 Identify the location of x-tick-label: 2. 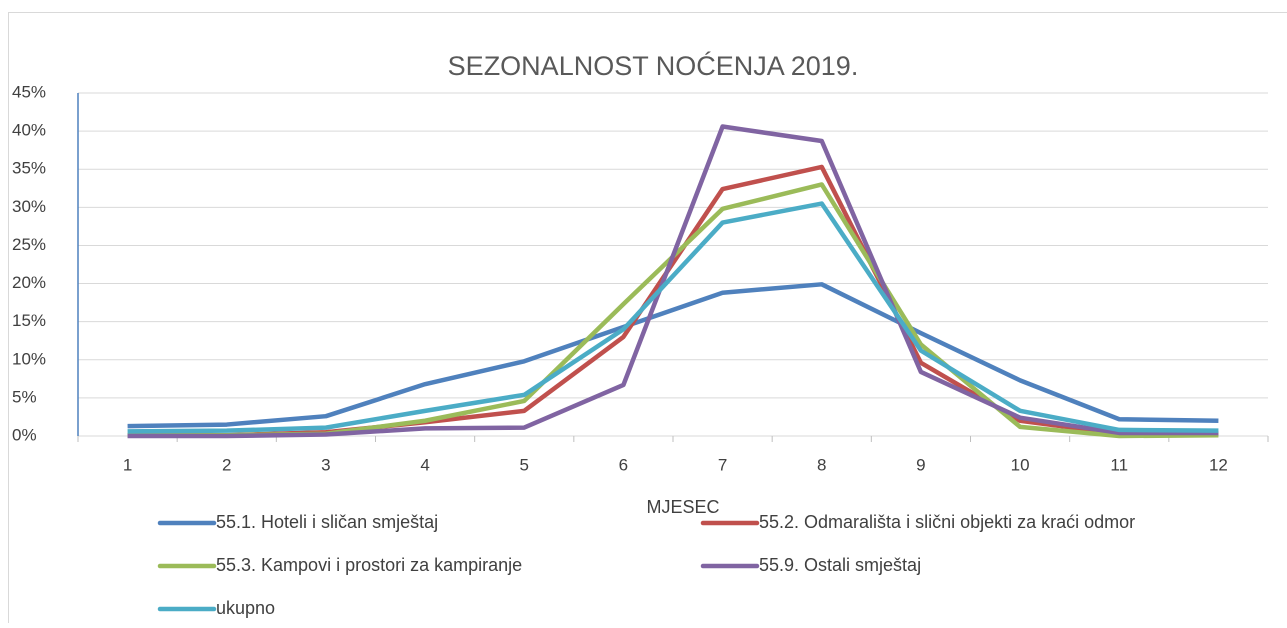
(226, 464).